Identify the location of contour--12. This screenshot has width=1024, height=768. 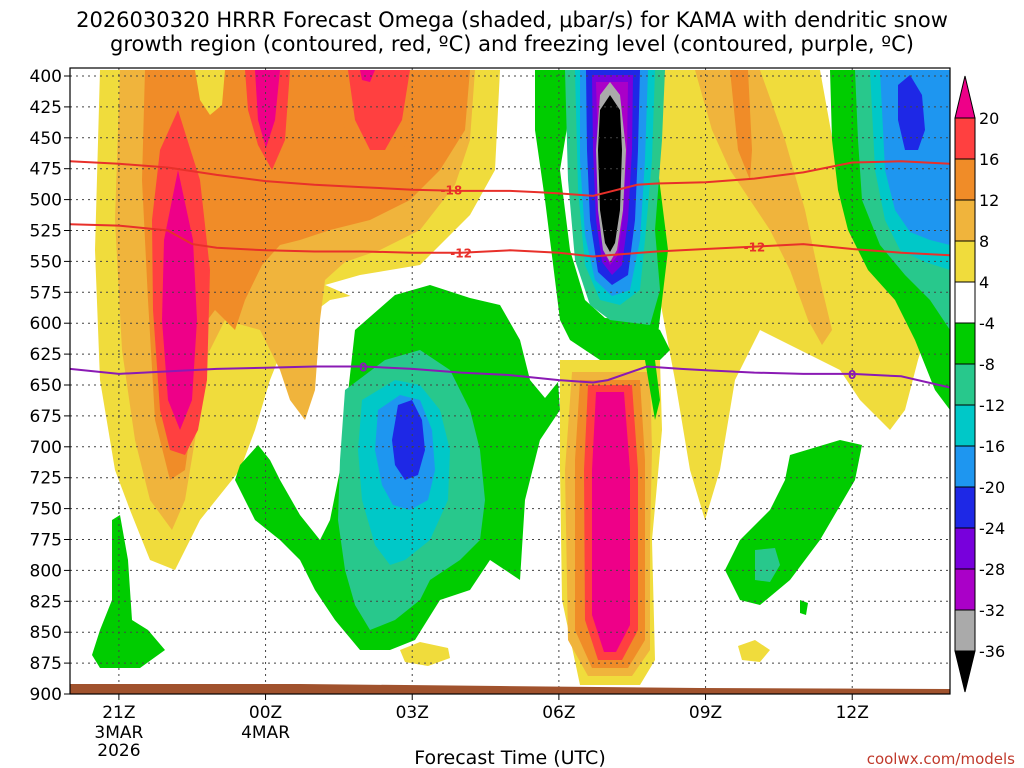
(510, 240).